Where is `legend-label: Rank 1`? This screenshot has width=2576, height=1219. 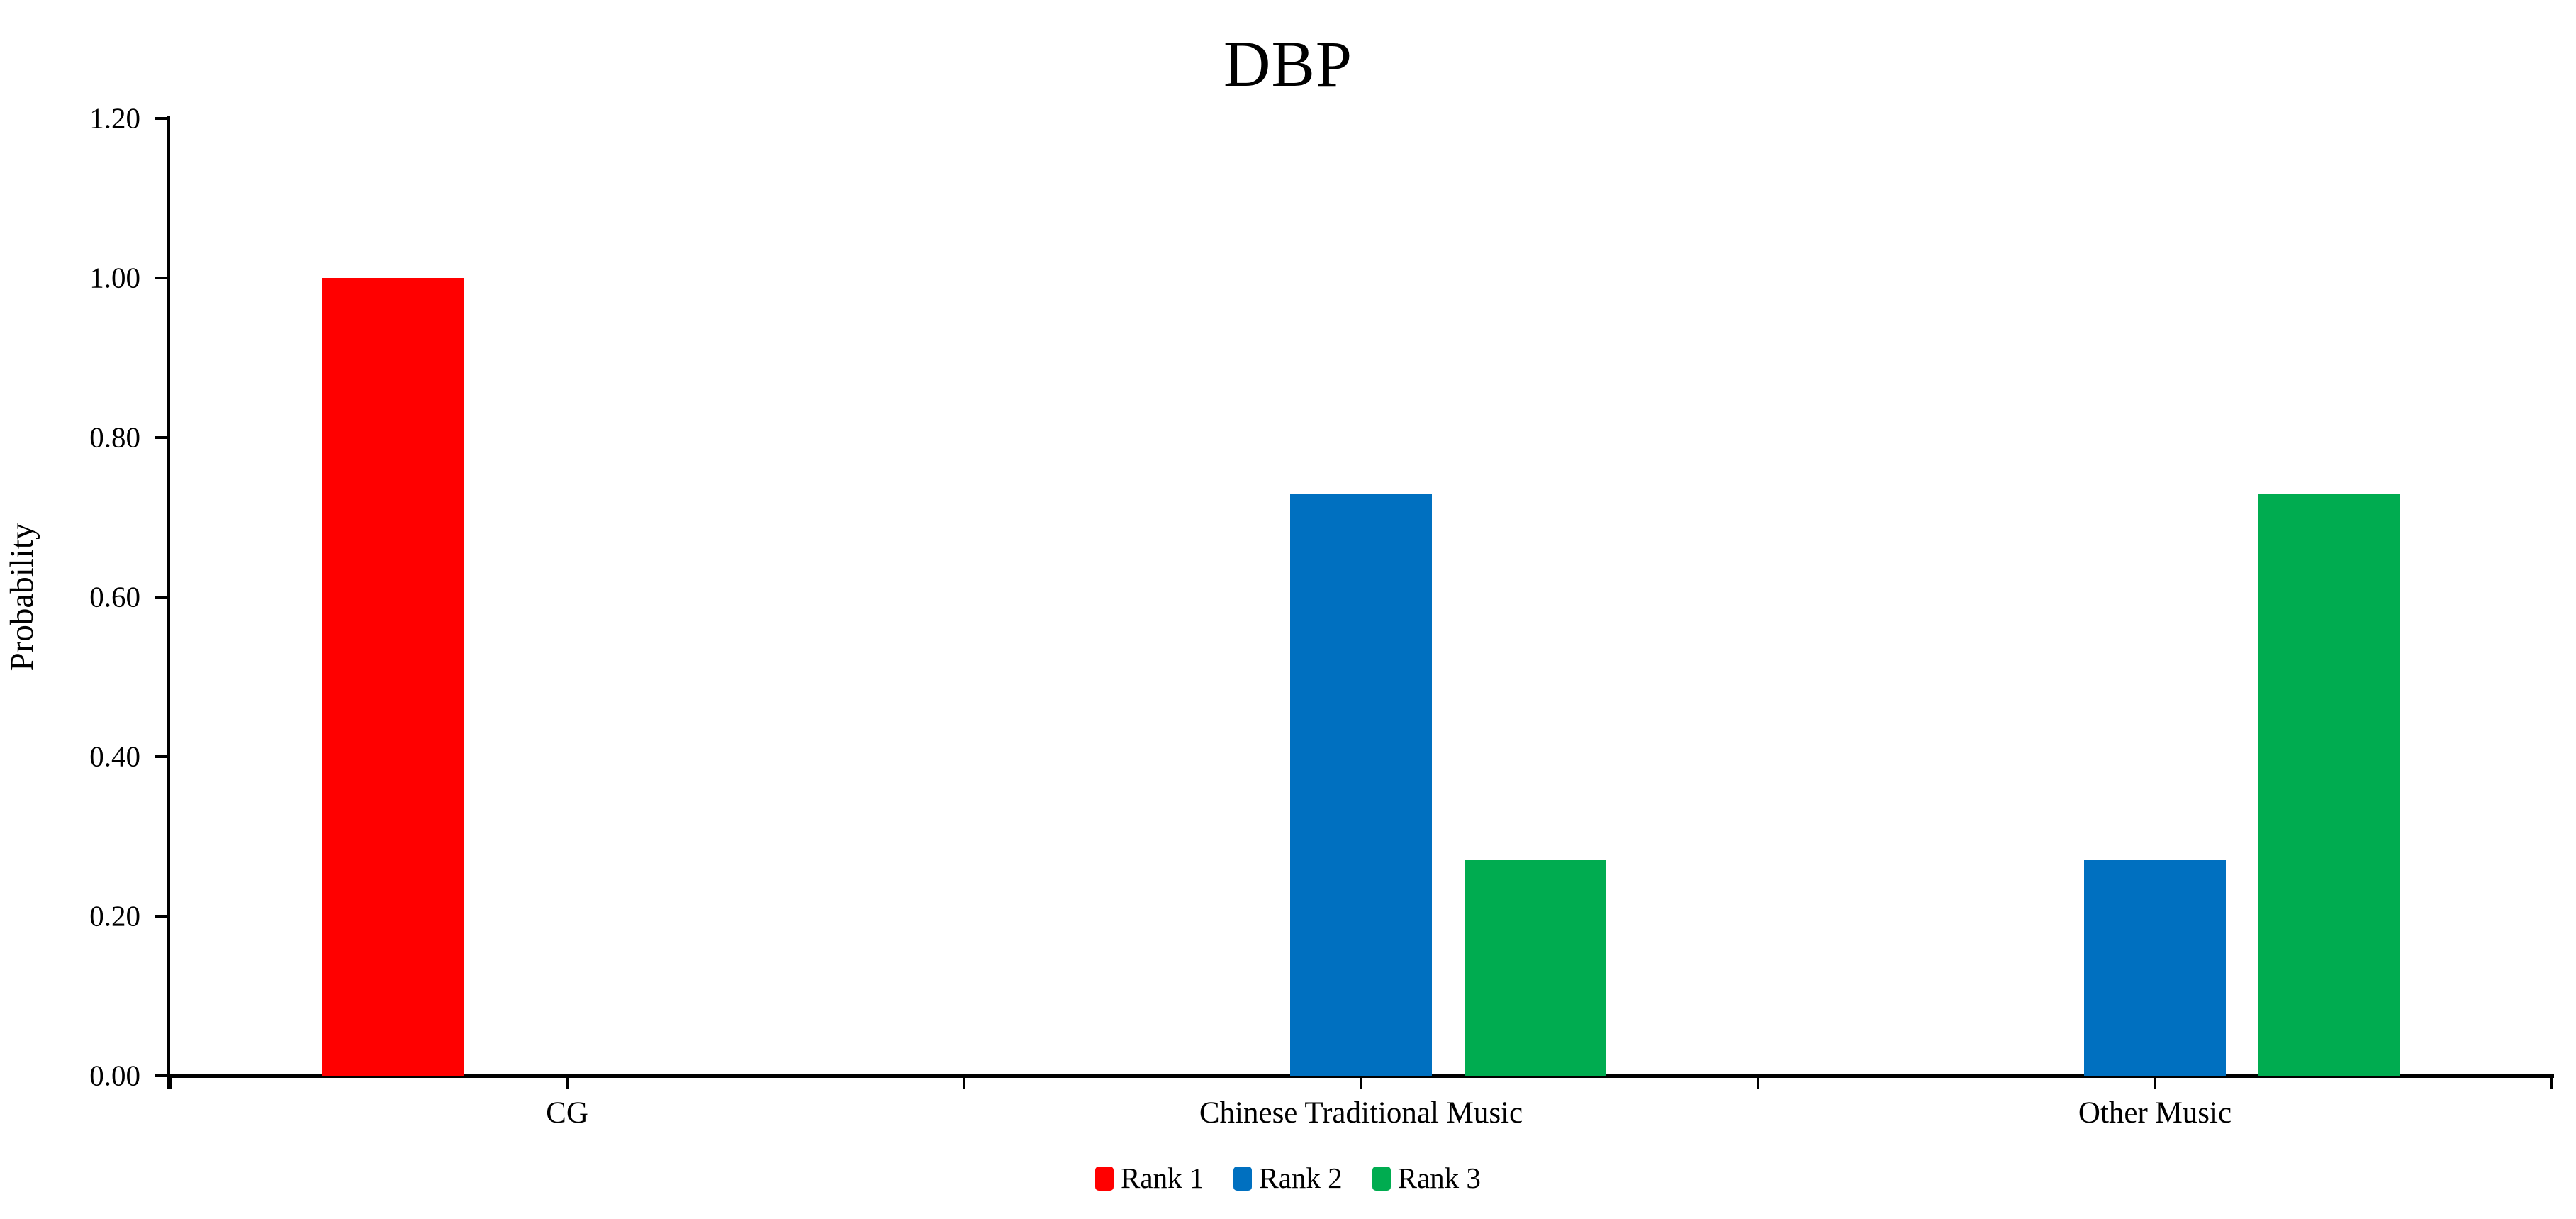 legend-label: Rank 1 is located at coordinates (1163, 1178).